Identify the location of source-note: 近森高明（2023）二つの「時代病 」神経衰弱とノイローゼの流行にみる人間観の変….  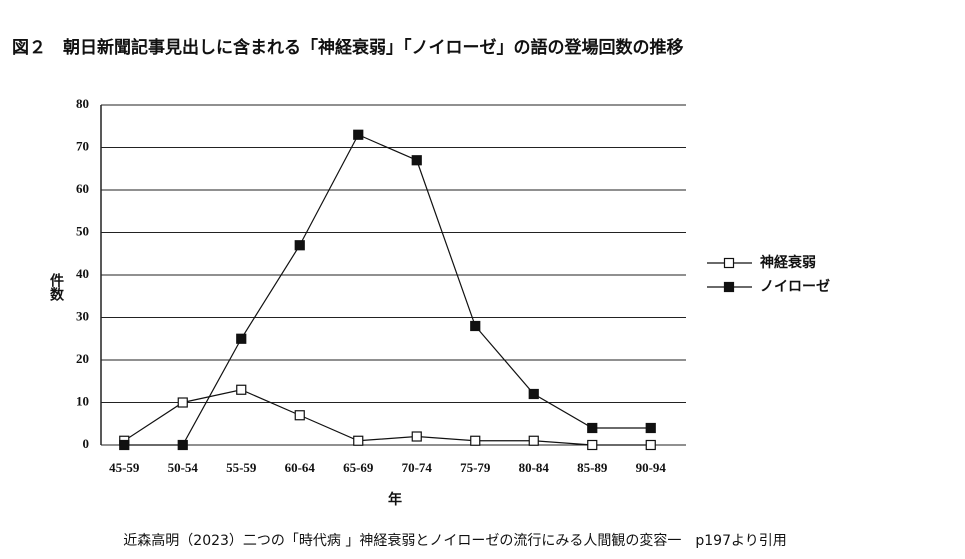
(454, 540).